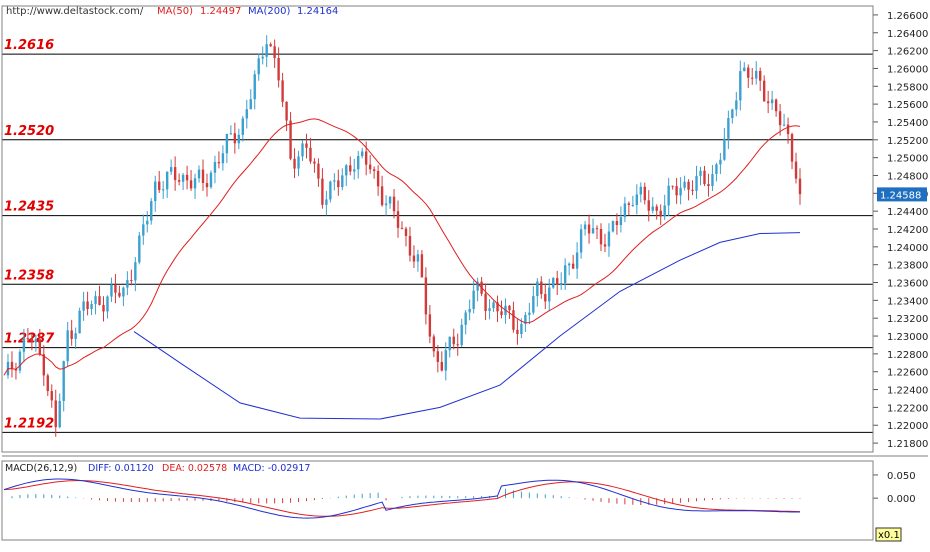 This screenshot has height=552, width=930. I want to click on current-price-box, so click(902, 194).